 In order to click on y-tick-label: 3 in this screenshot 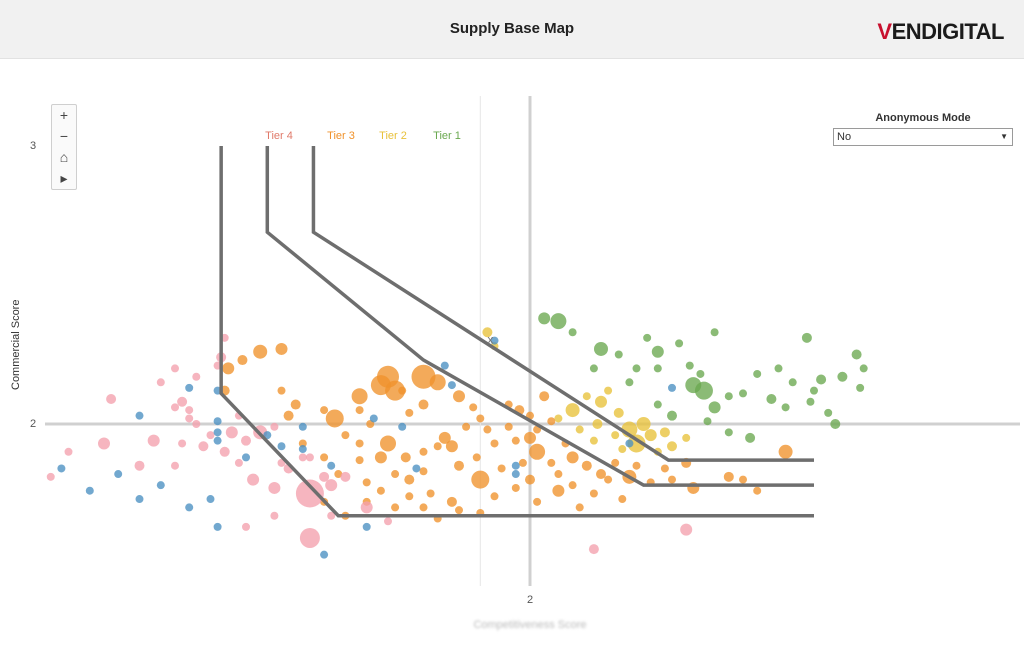, I will do `click(33, 146)`.